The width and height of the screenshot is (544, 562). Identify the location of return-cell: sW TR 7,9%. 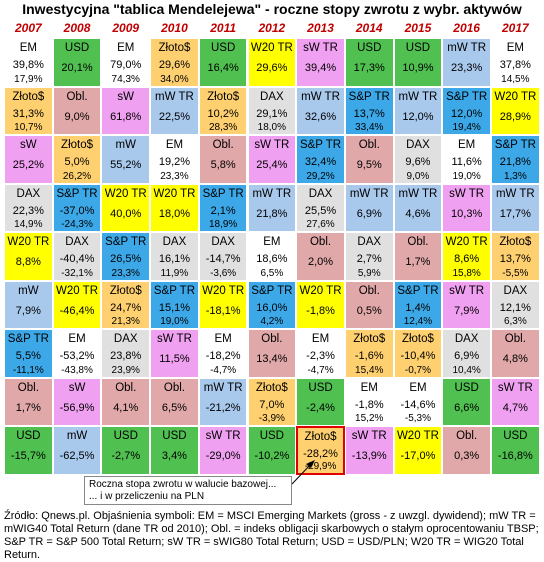
(466, 304).